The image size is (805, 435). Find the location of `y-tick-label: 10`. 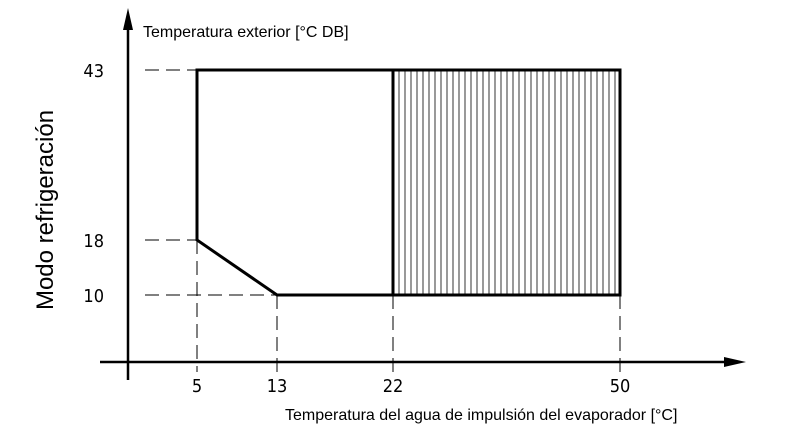

y-tick-label: 10 is located at coordinates (93, 296).